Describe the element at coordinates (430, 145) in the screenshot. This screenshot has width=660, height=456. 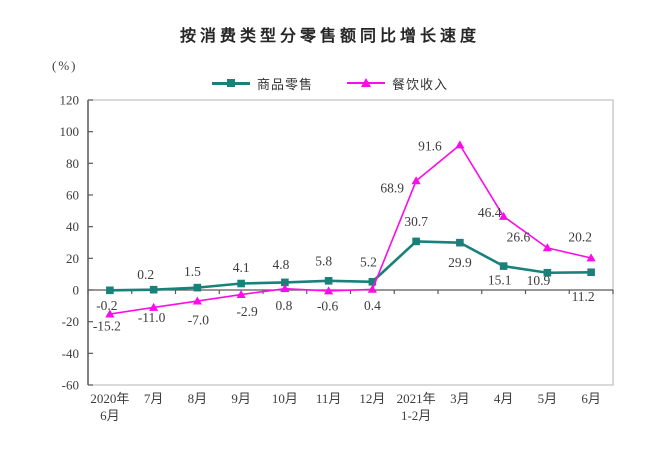
I see `data-point-label: 91.6` at that location.